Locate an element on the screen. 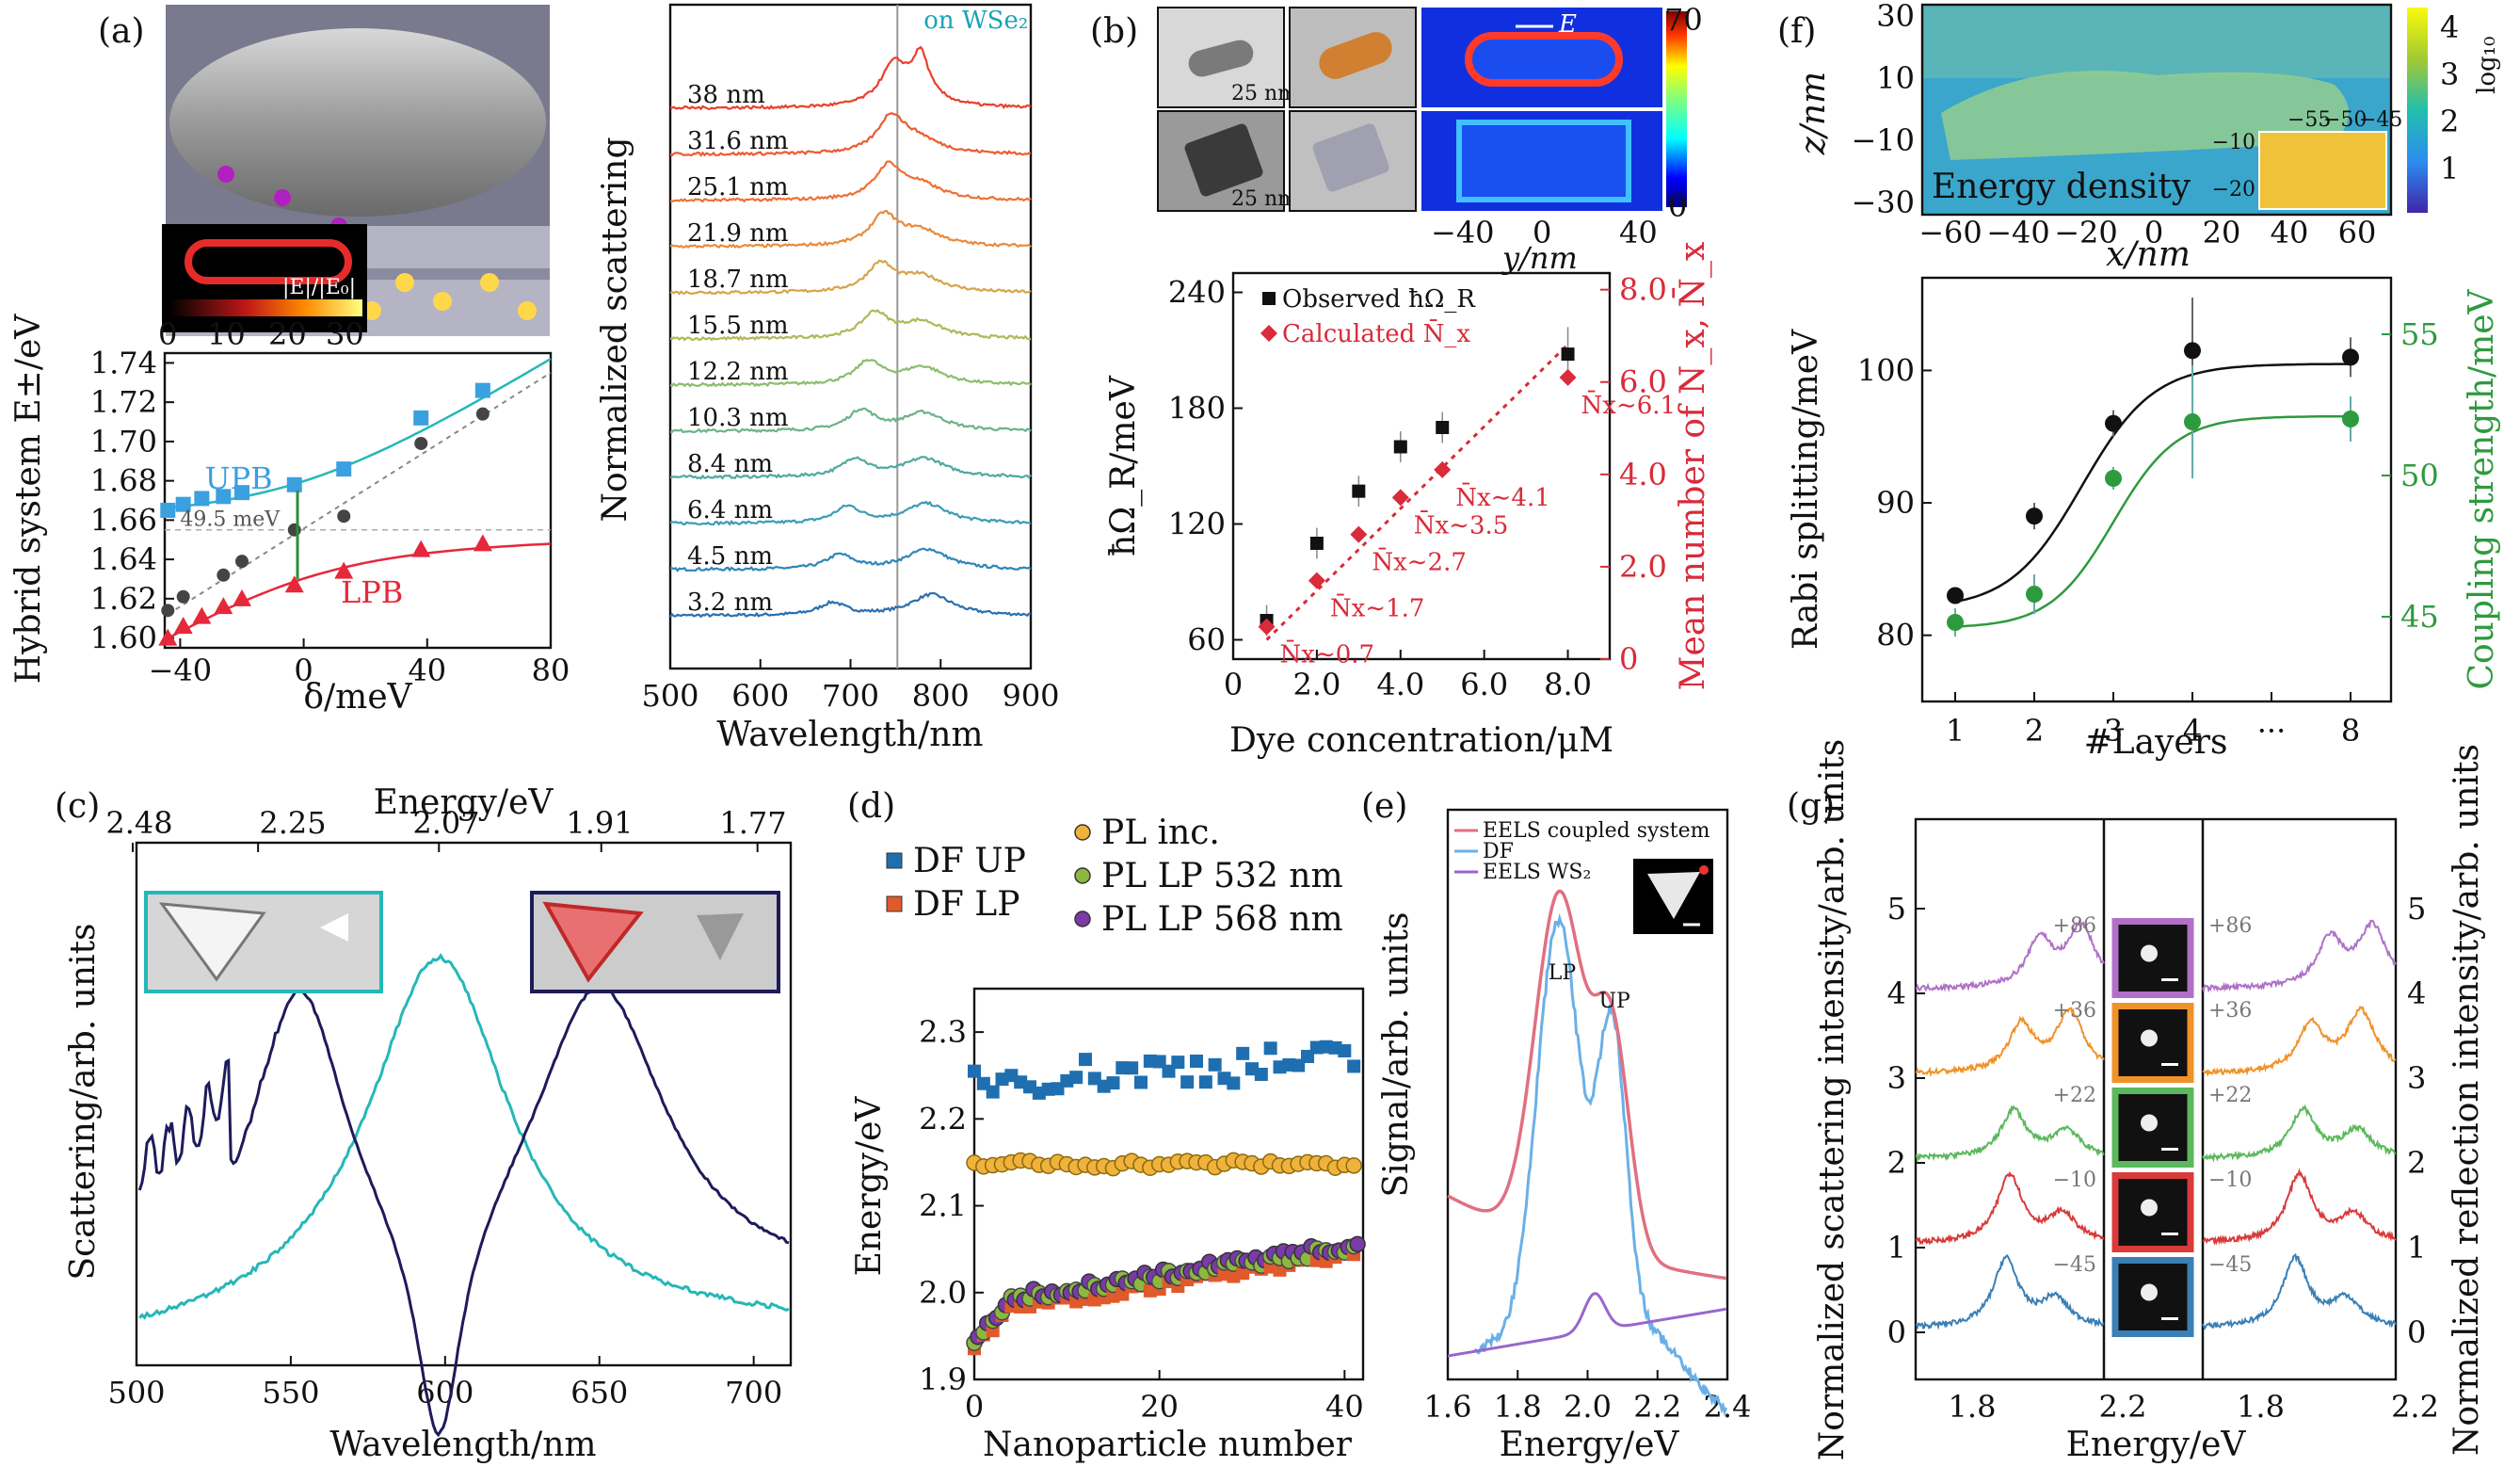  y-right-axis-label: Coupling strength/meV is located at coordinates (2482, 489).